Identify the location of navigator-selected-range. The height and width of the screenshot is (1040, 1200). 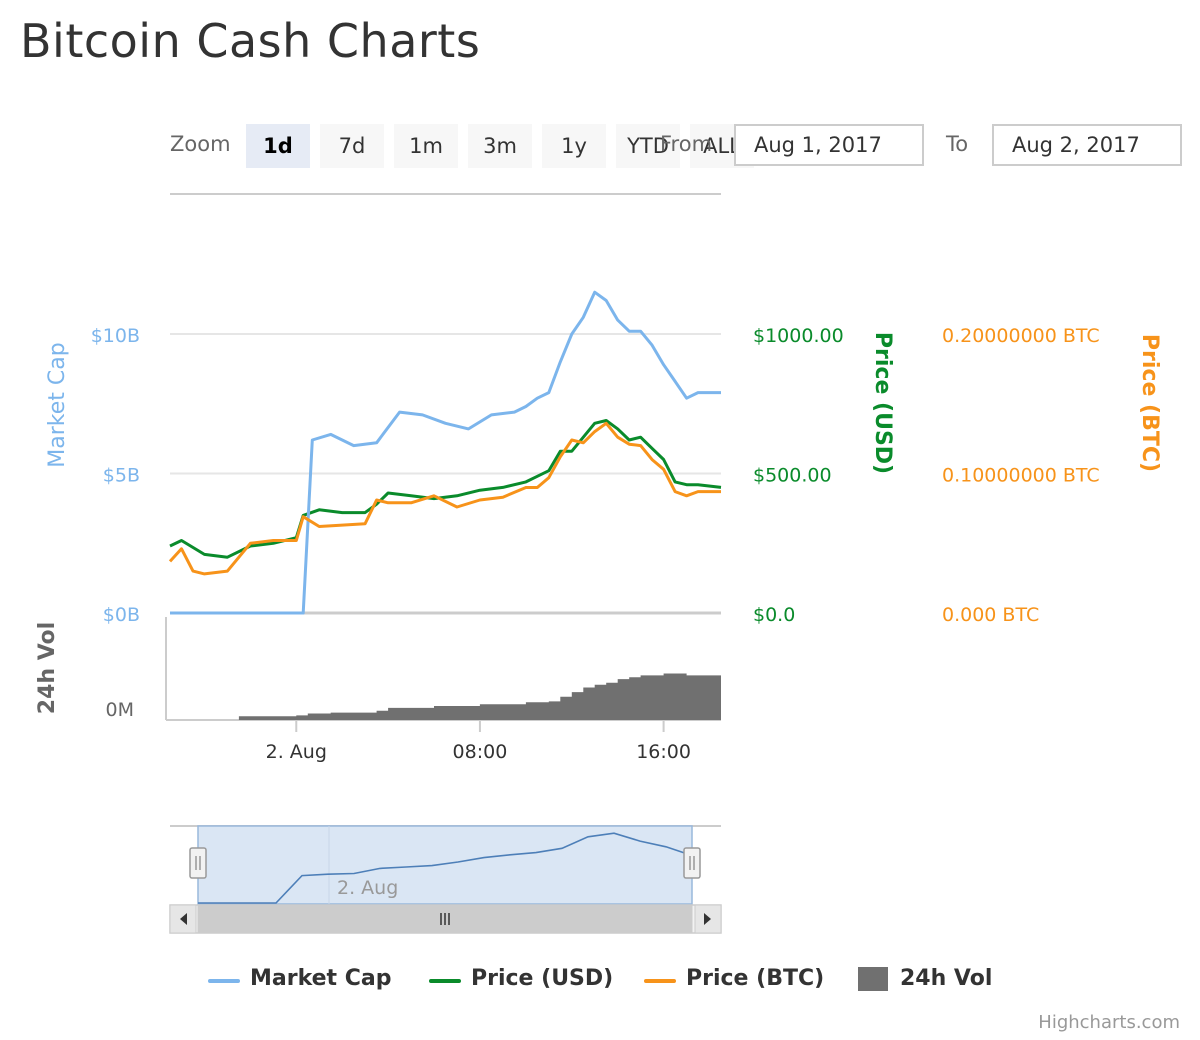
(445, 865).